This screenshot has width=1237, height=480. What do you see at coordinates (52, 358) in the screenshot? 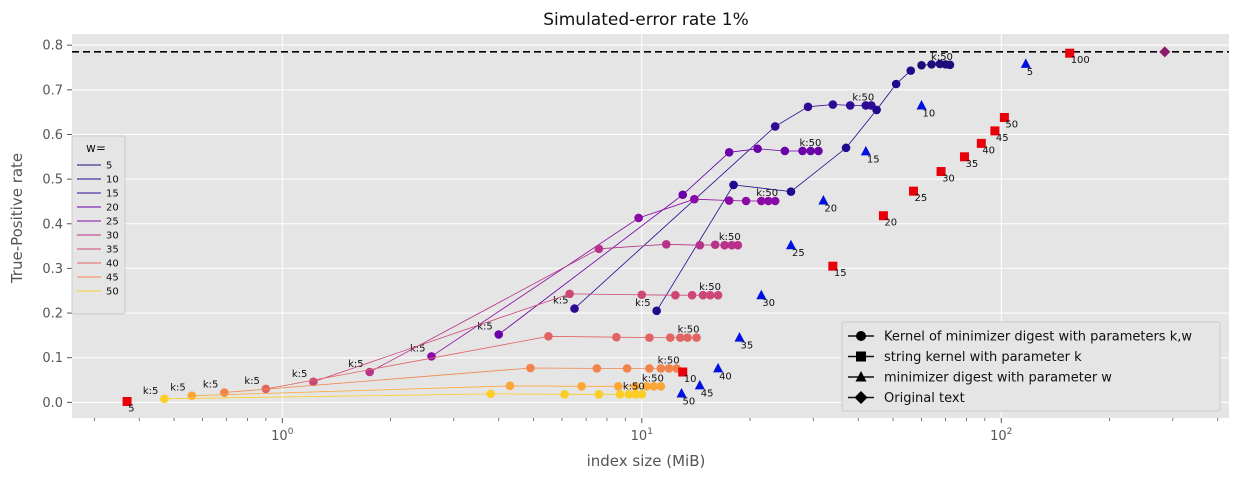
I see `y-tick-label: 0.1` at bounding box center [52, 358].